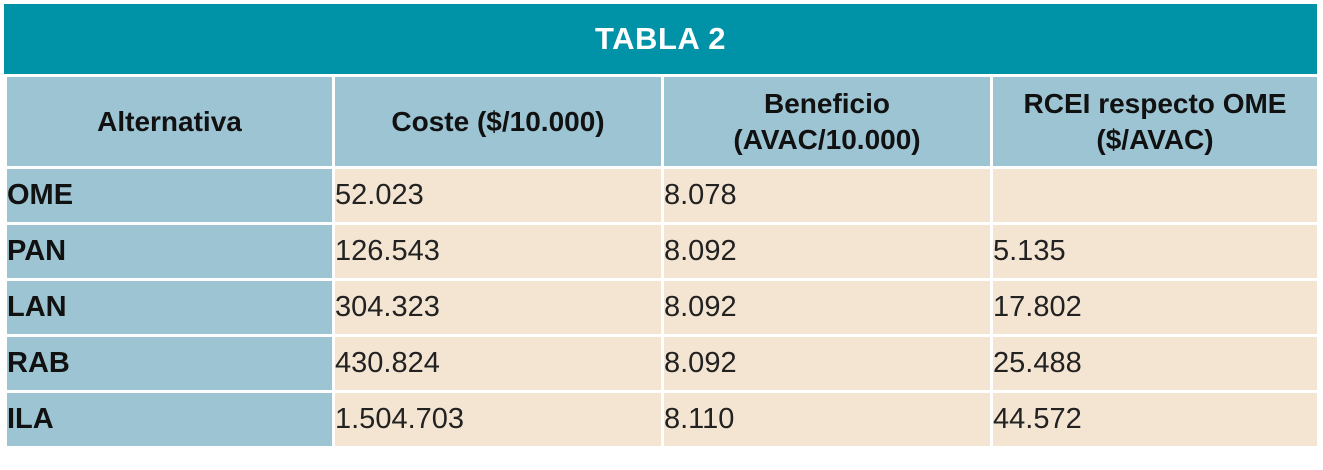  Describe the element at coordinates (498, 251) in the screenshot. I see `cost-cell: 126.543` at that location.